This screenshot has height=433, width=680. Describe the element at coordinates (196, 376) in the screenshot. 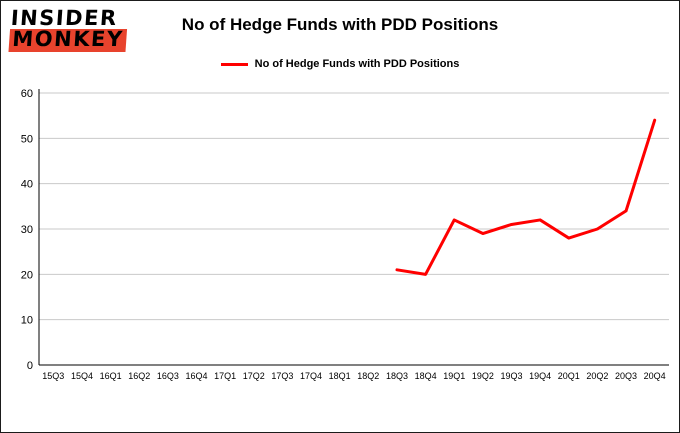

I see `x-tick-label: 16Q4` at that location.